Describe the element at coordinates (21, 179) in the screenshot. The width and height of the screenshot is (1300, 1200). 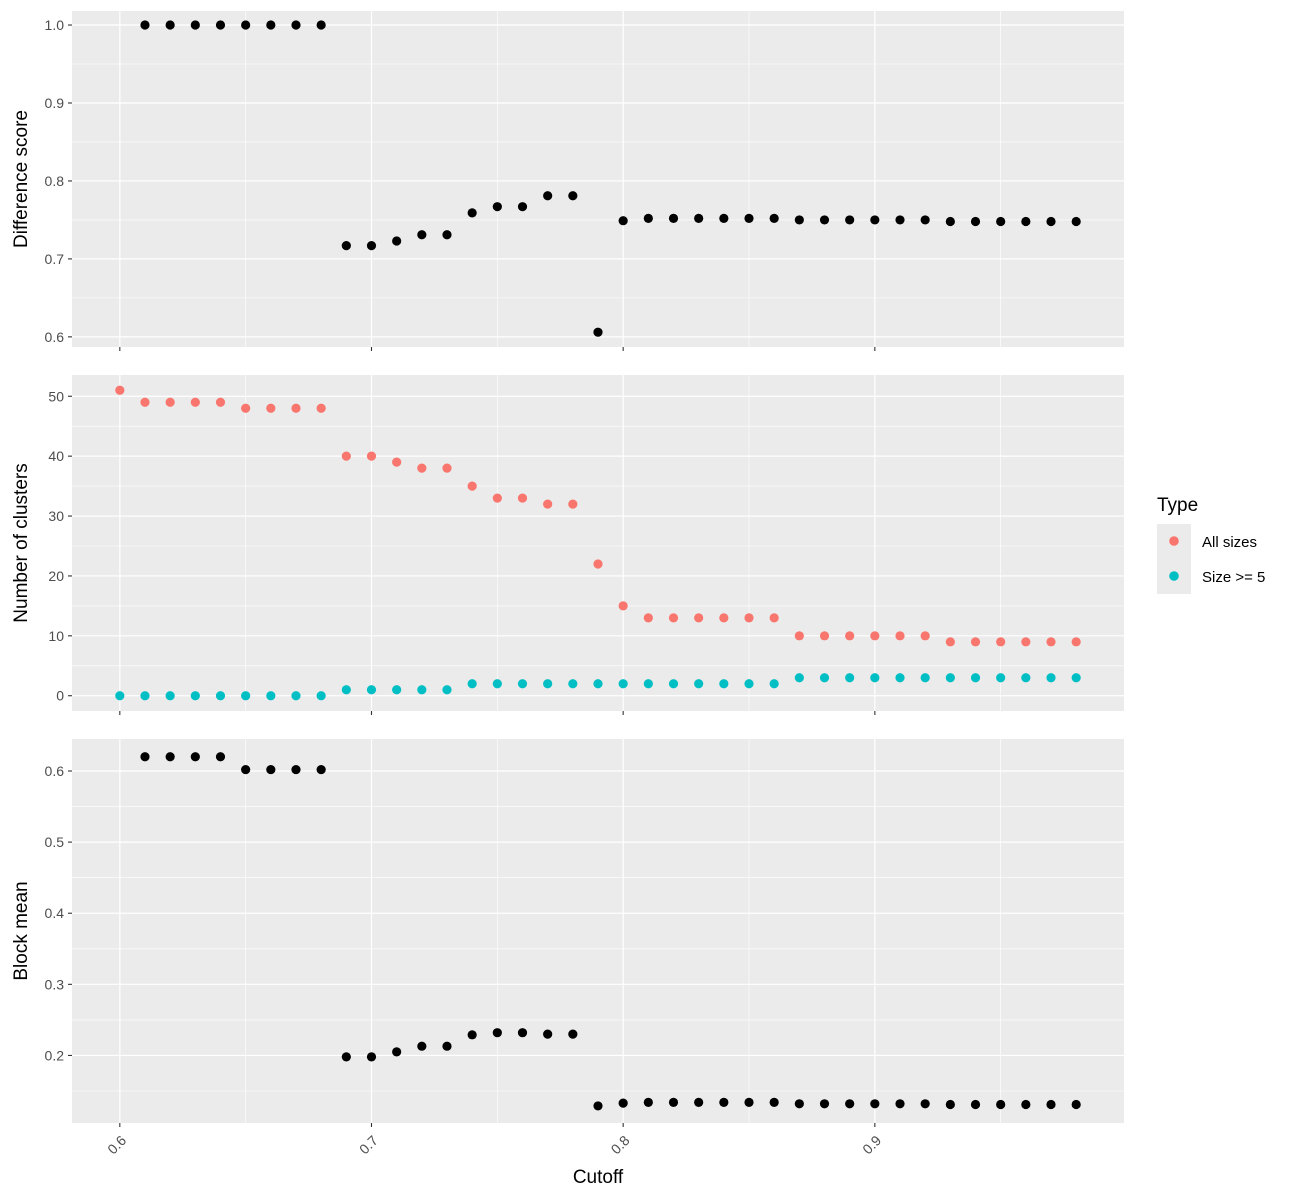
I see `difference-y-axis-title: Difference score` at that location.